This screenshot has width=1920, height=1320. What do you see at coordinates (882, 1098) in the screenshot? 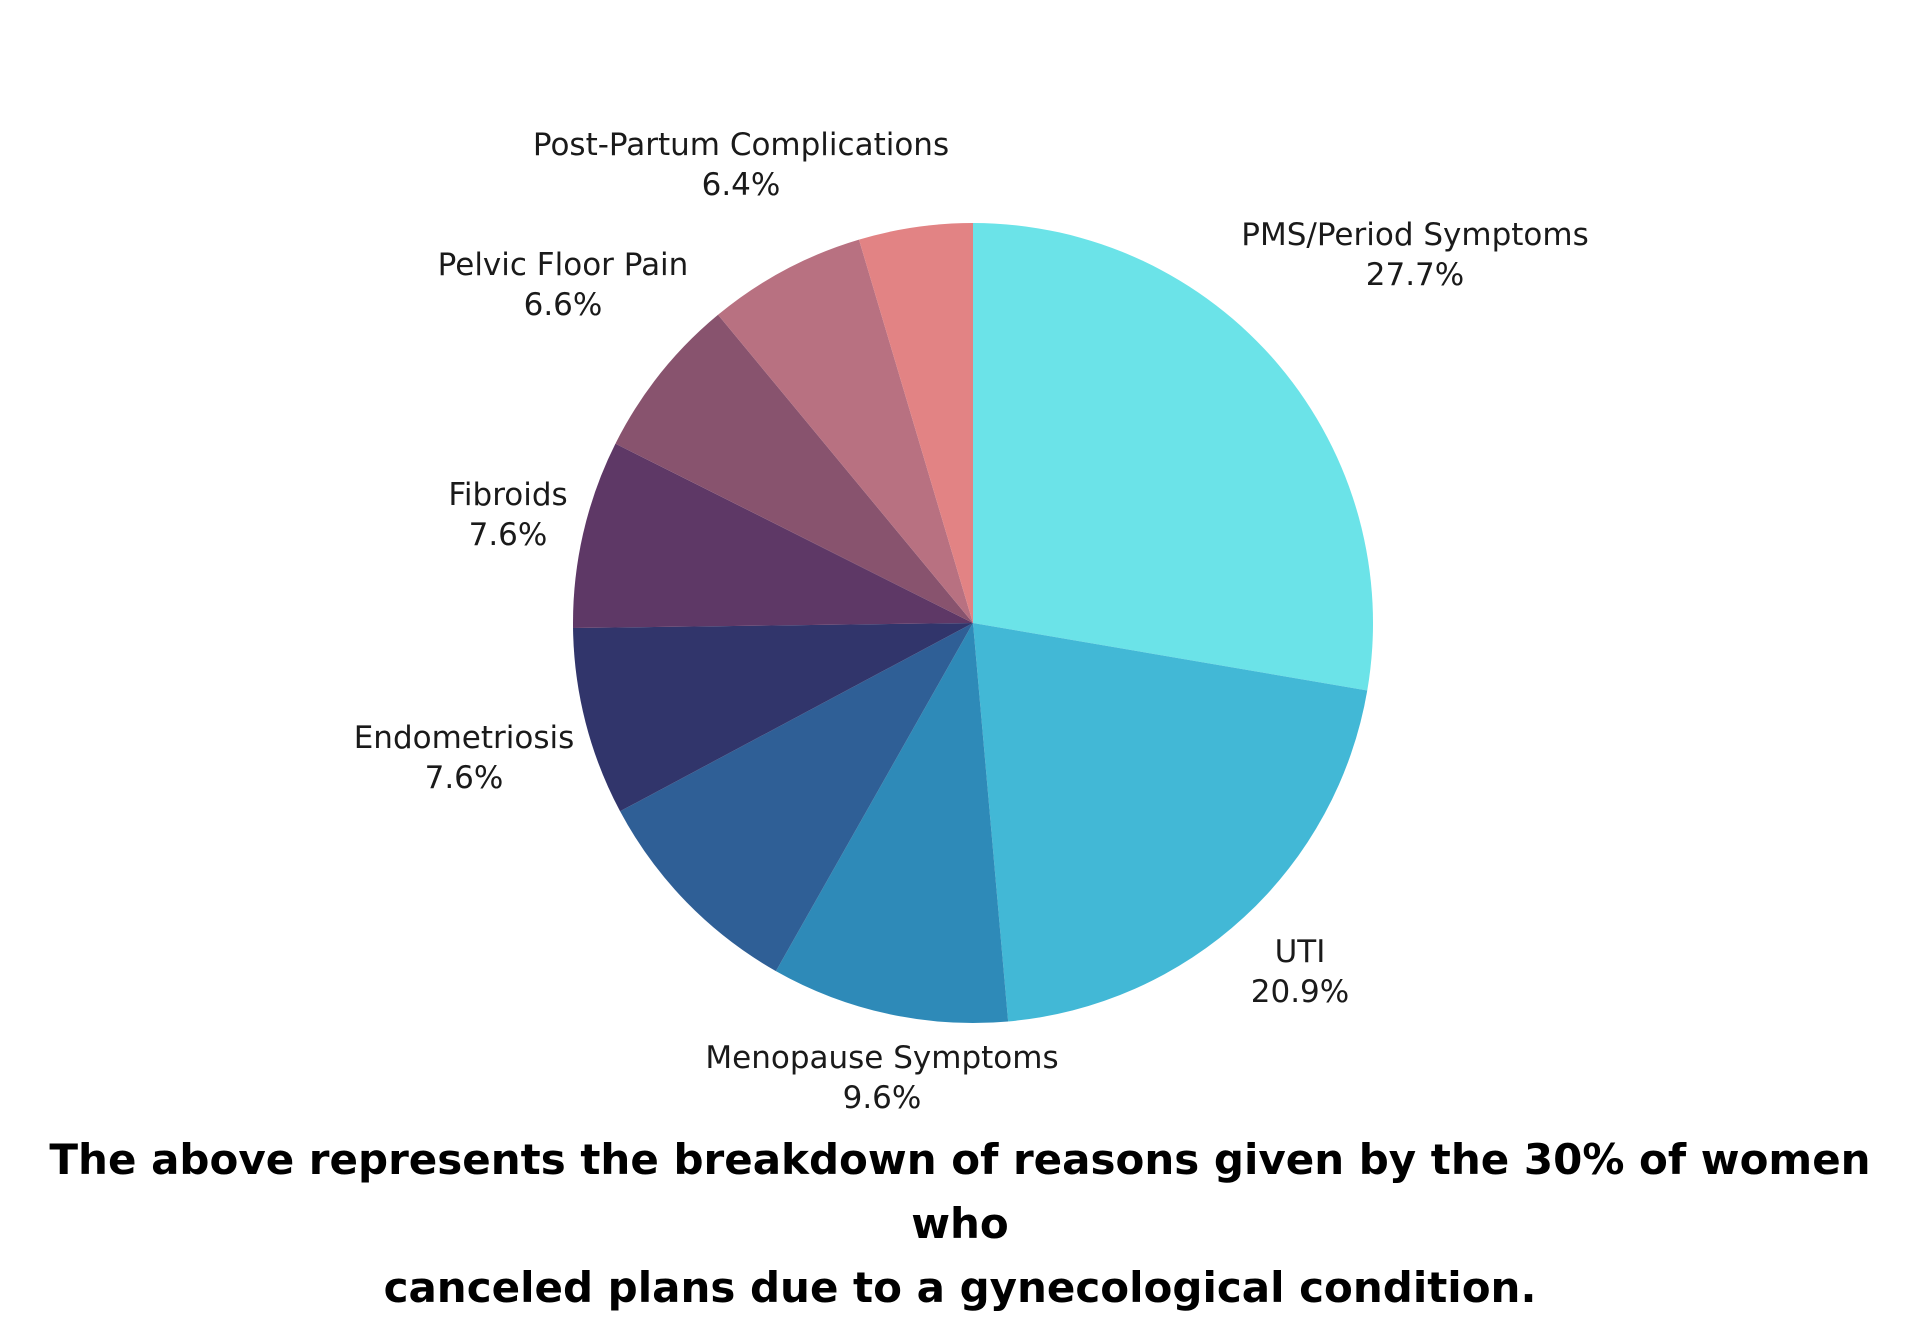
I see `slice-value-label: 9.6%` at bounding box center [882, 1098].